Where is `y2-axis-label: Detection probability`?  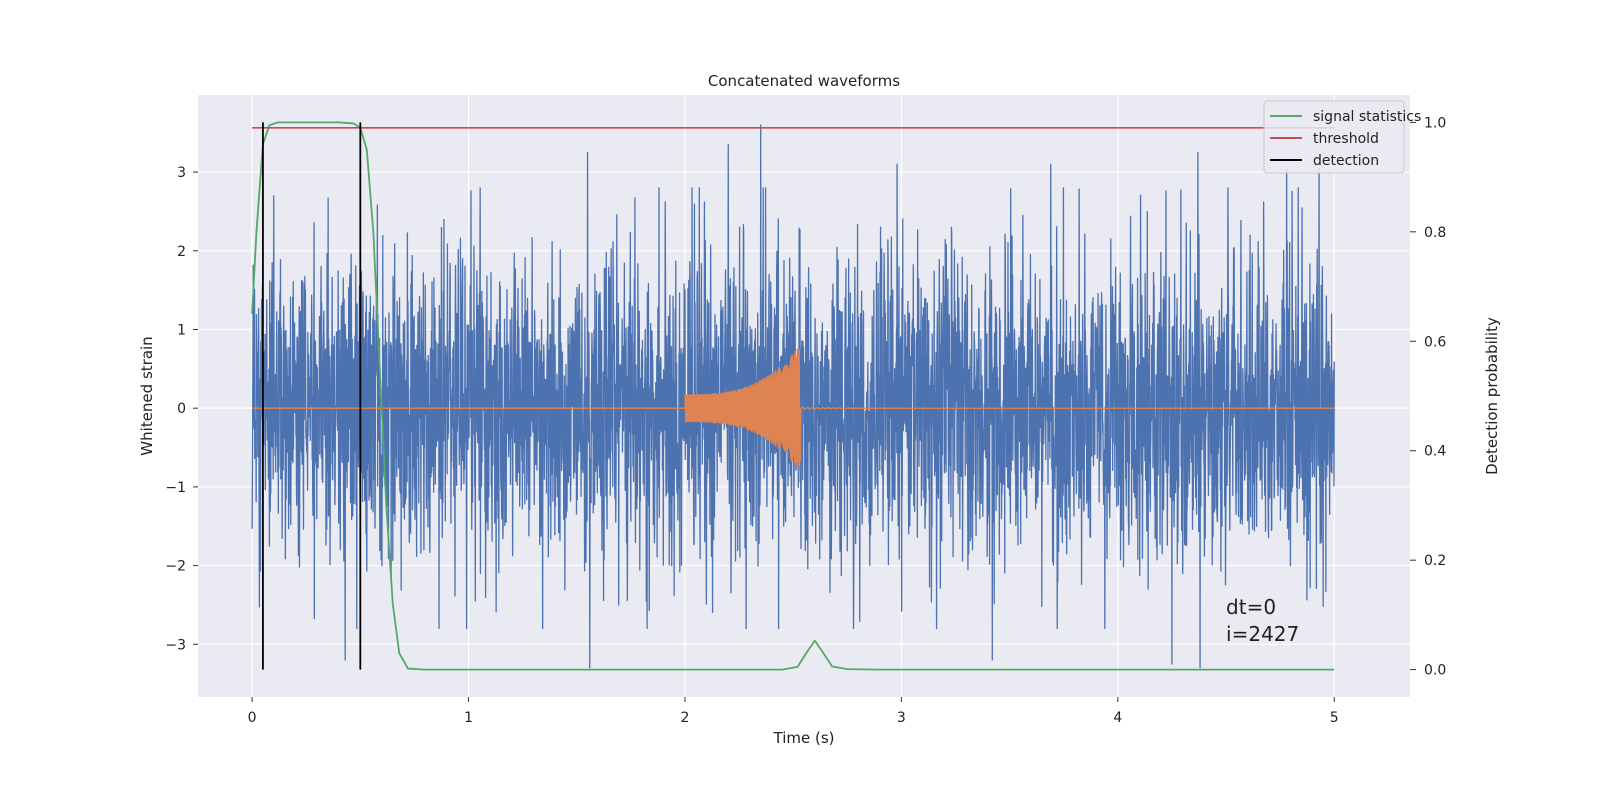 y2-axis-label: Detection probability is located at coordinates (1492, 396).